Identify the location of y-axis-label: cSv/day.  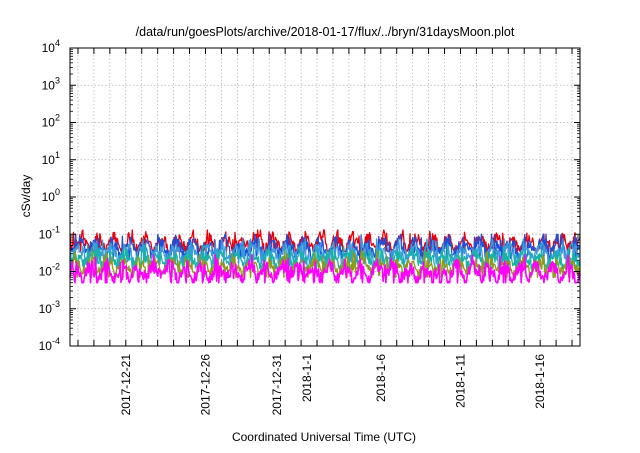
(26, 196).